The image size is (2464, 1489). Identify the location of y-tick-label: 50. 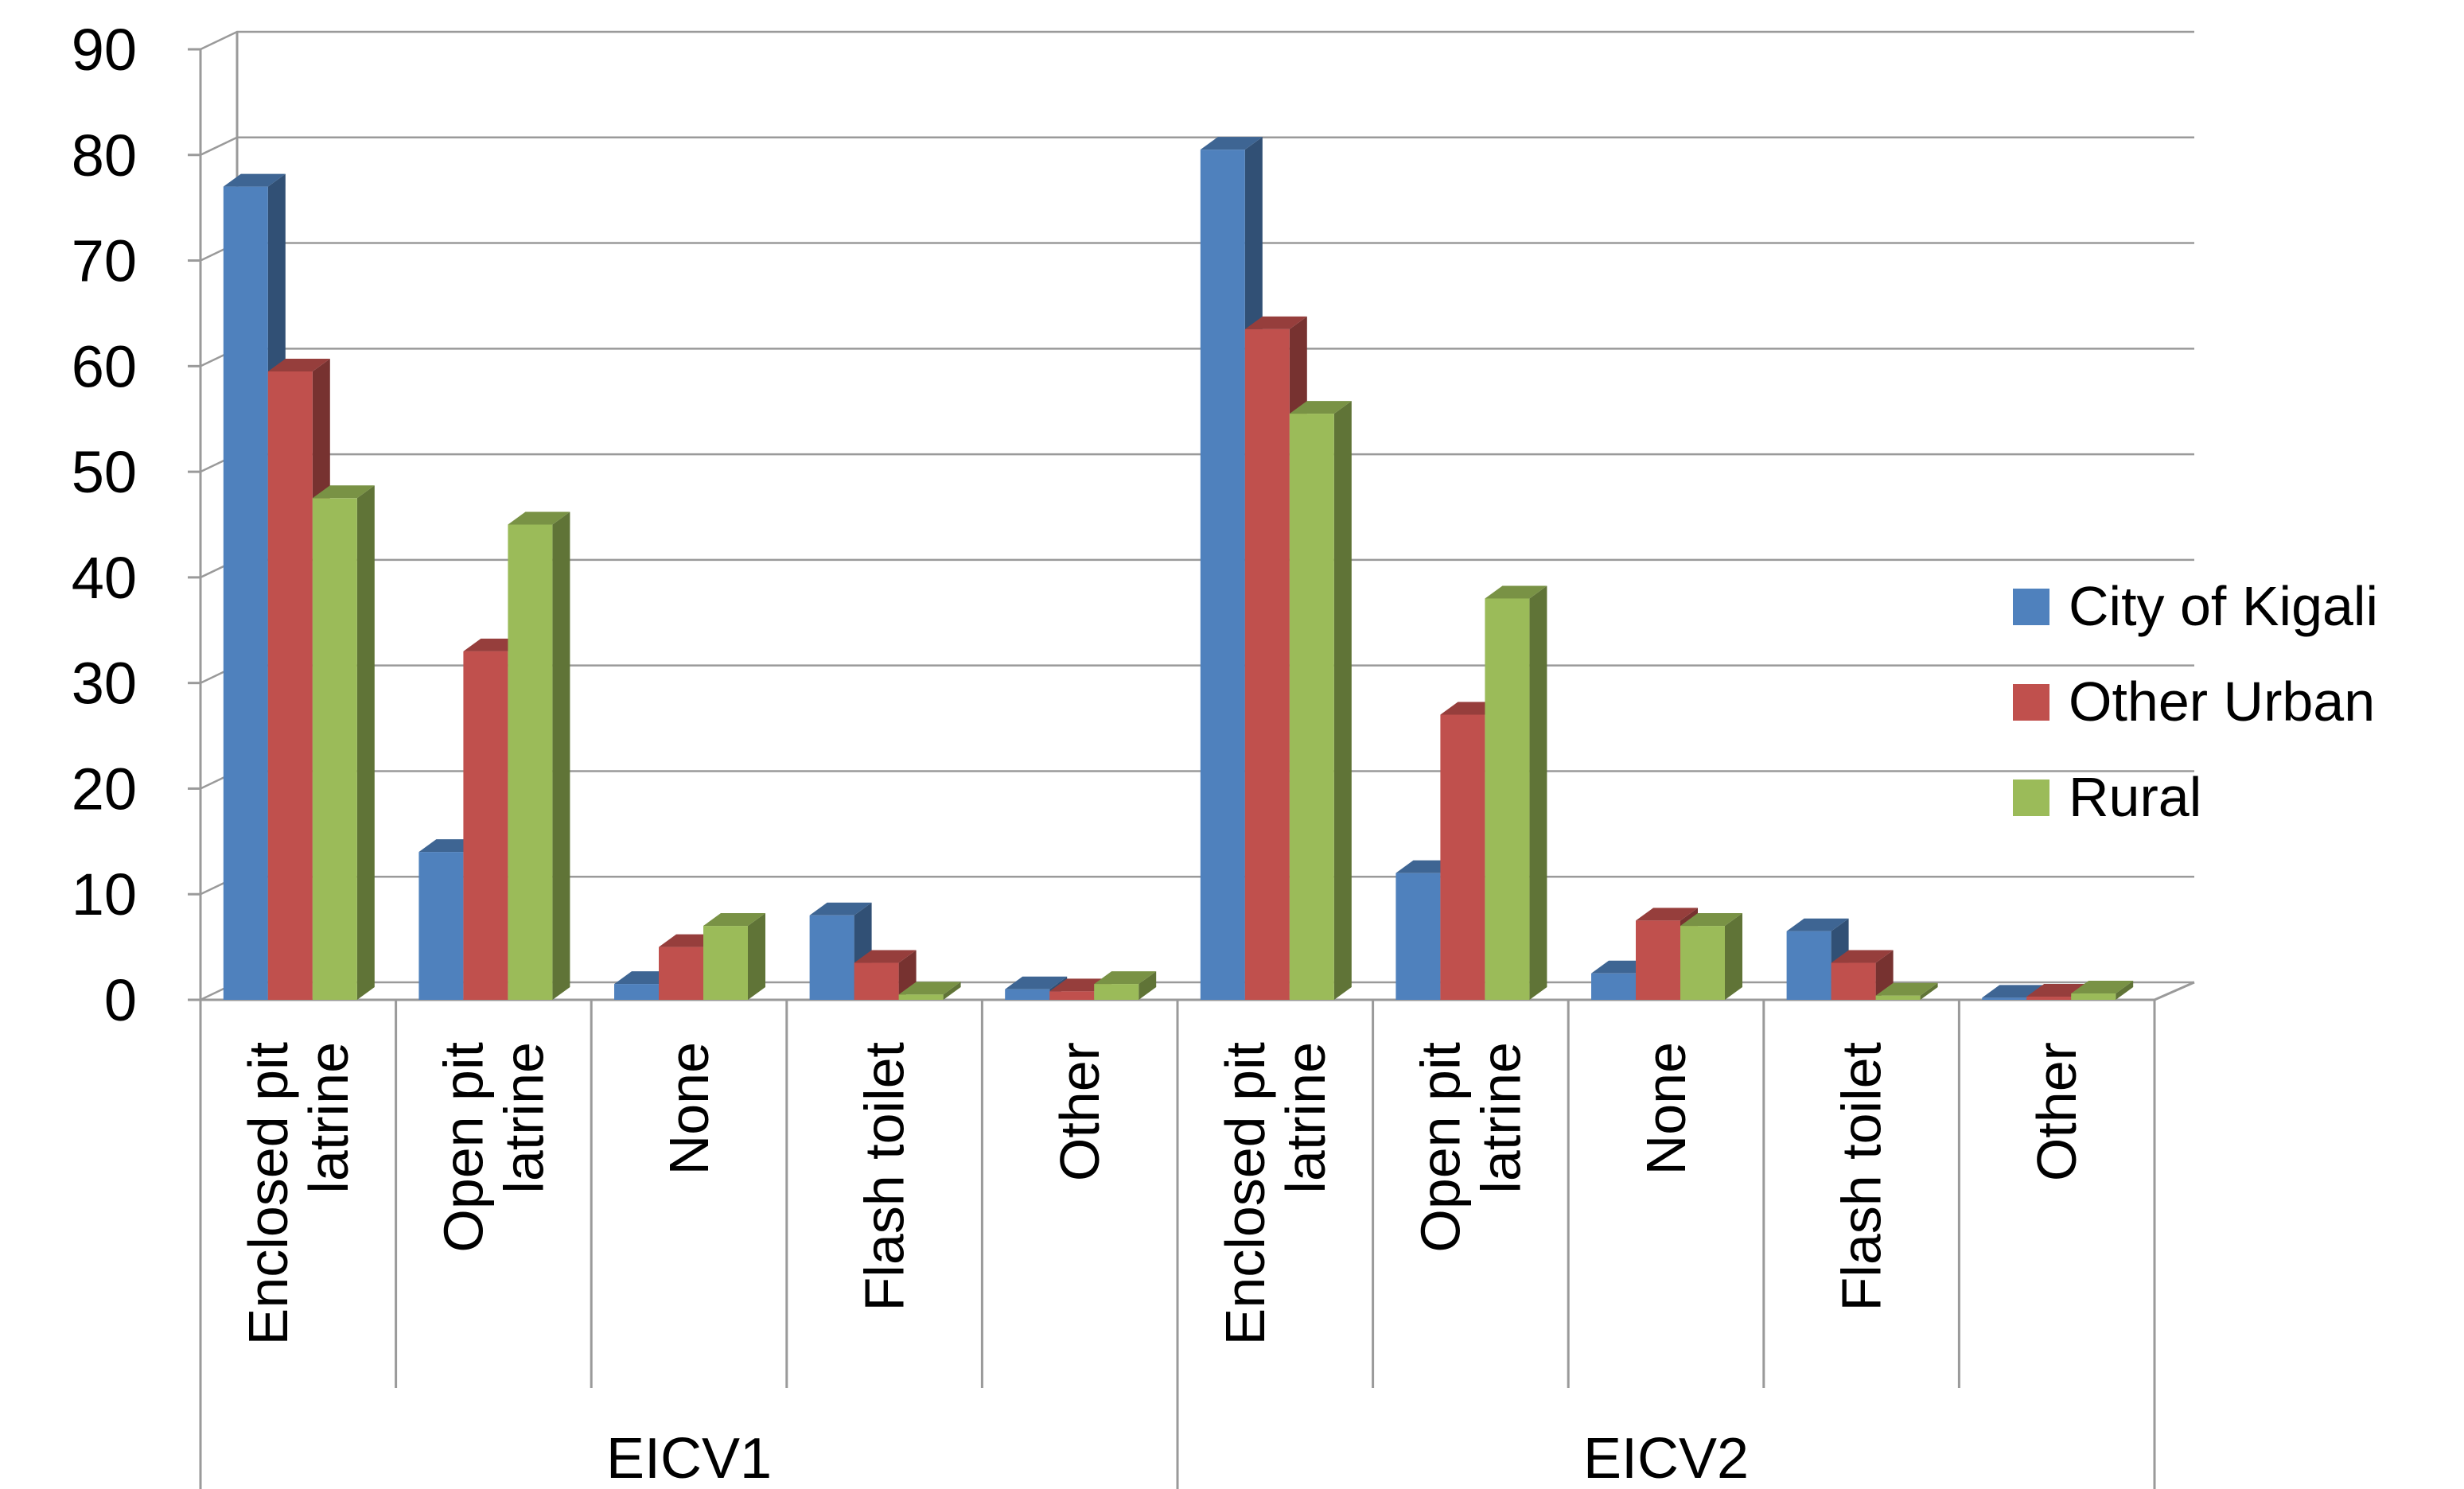
(104, 472).